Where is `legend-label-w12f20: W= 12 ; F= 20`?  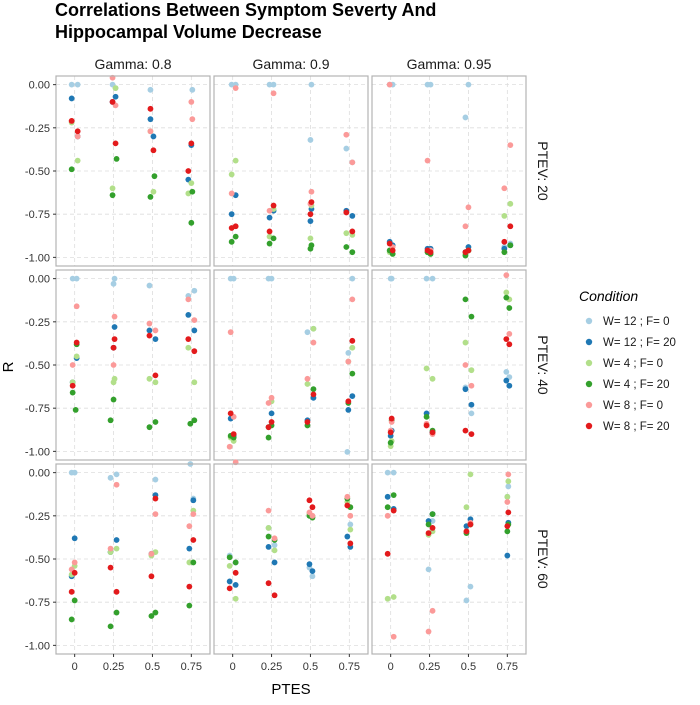
legend-label-w12f20: W= 12 ; F= 20 is located at coordinates (639, 343).